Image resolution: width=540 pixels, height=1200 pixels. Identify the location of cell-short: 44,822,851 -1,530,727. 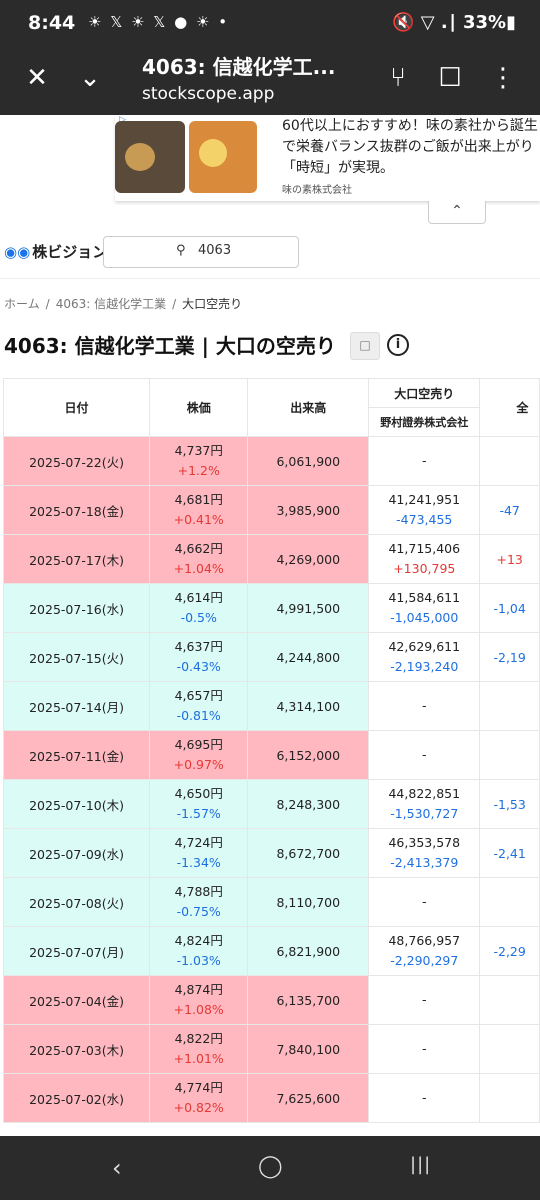
(424, 804).